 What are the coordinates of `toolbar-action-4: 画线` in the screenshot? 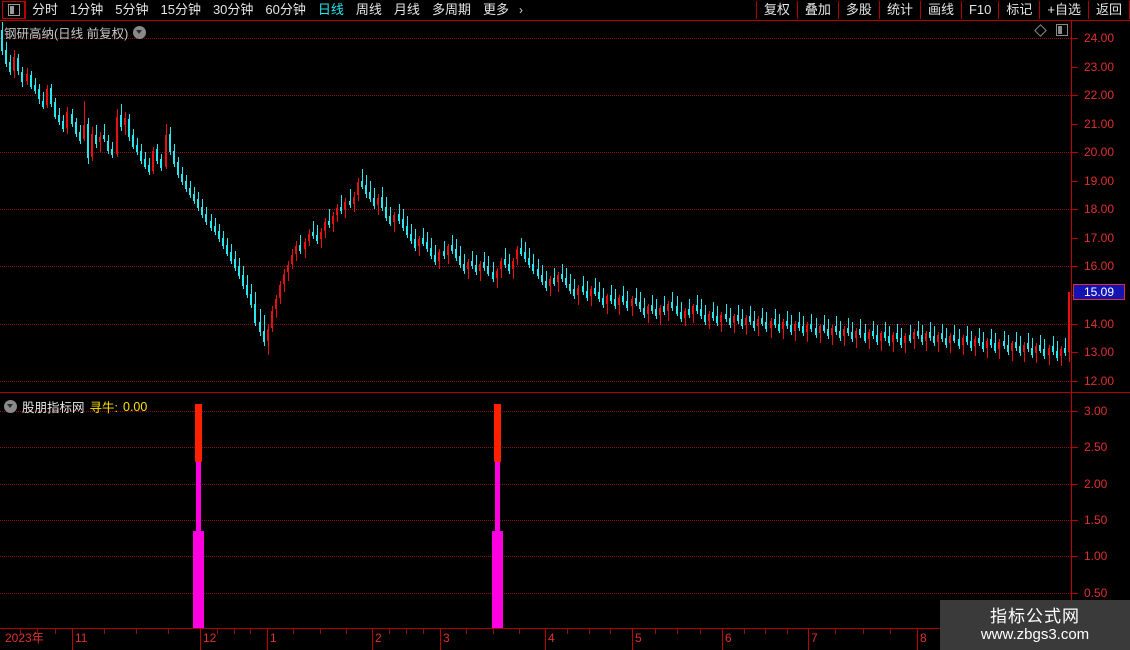 It's located at (940, 9).